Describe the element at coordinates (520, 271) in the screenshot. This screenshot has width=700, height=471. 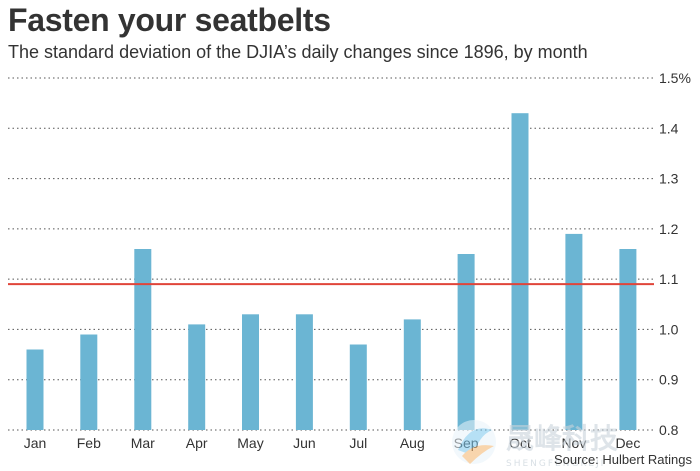
I see `bar-oct` at that location.